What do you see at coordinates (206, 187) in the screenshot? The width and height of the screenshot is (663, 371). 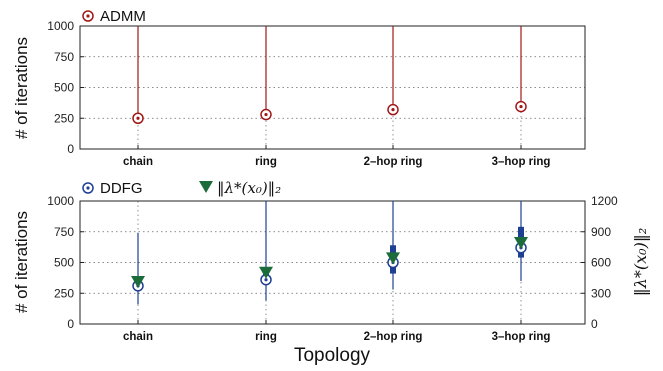 I see `legend-lambda-marker` at bounding box center [206, 187].